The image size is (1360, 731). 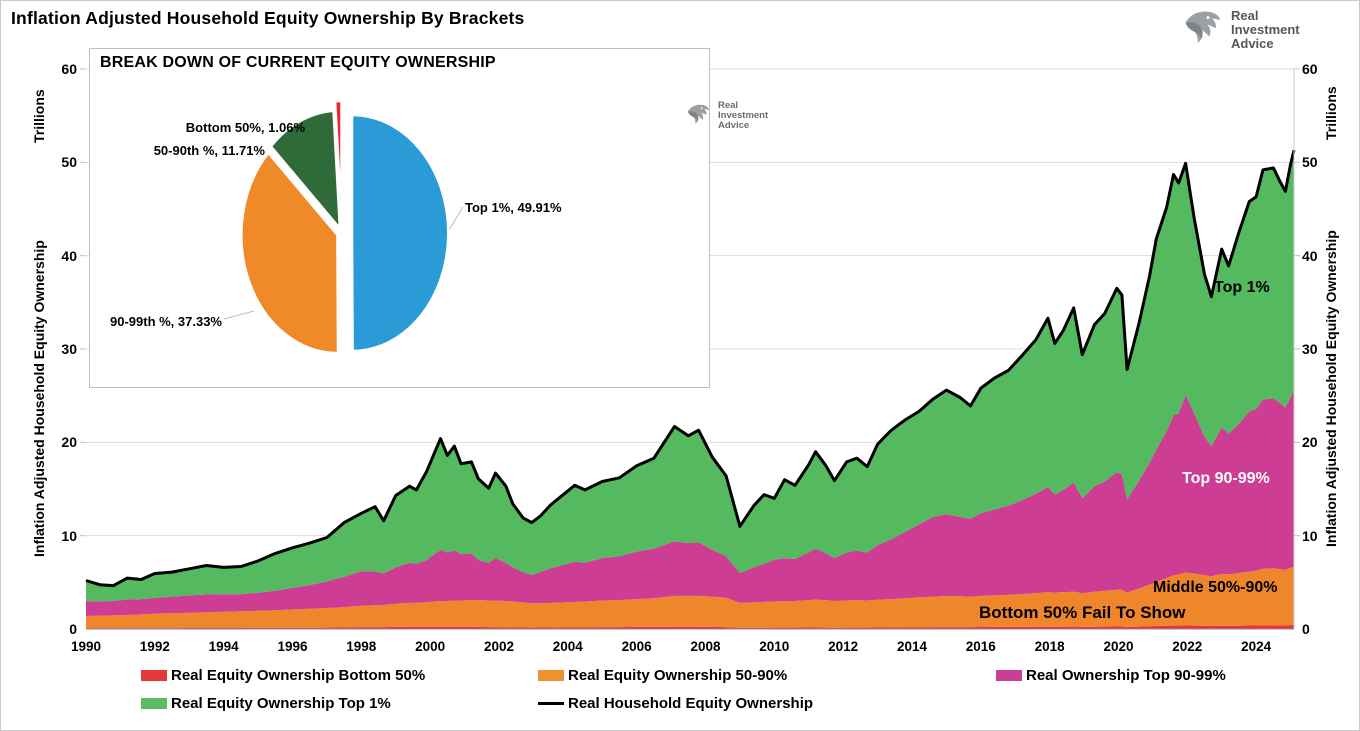 I want to click on pie-label-top1: Top 1%, 49.91%, so click(x=513, y=207).